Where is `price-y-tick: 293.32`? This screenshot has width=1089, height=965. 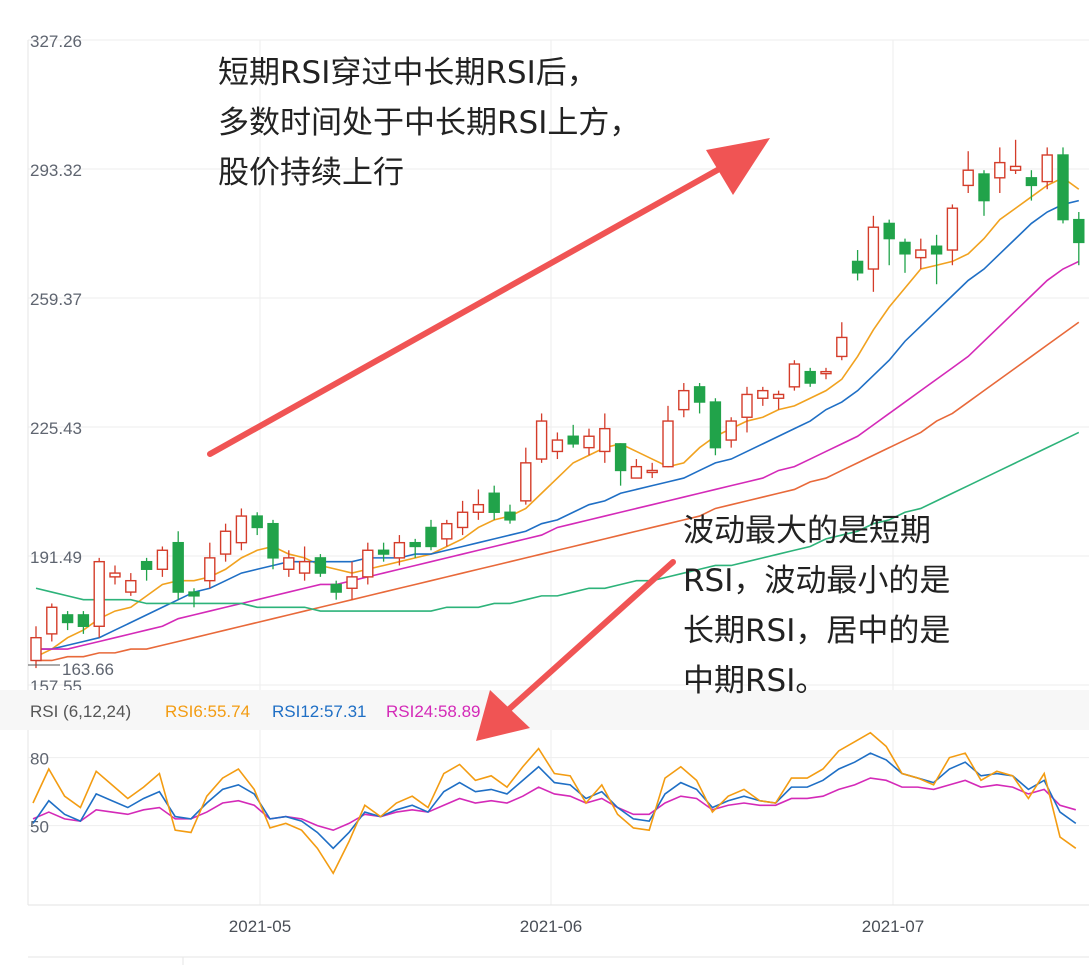 price-y-tick: 293.32 is located at coordinates (56, 170).